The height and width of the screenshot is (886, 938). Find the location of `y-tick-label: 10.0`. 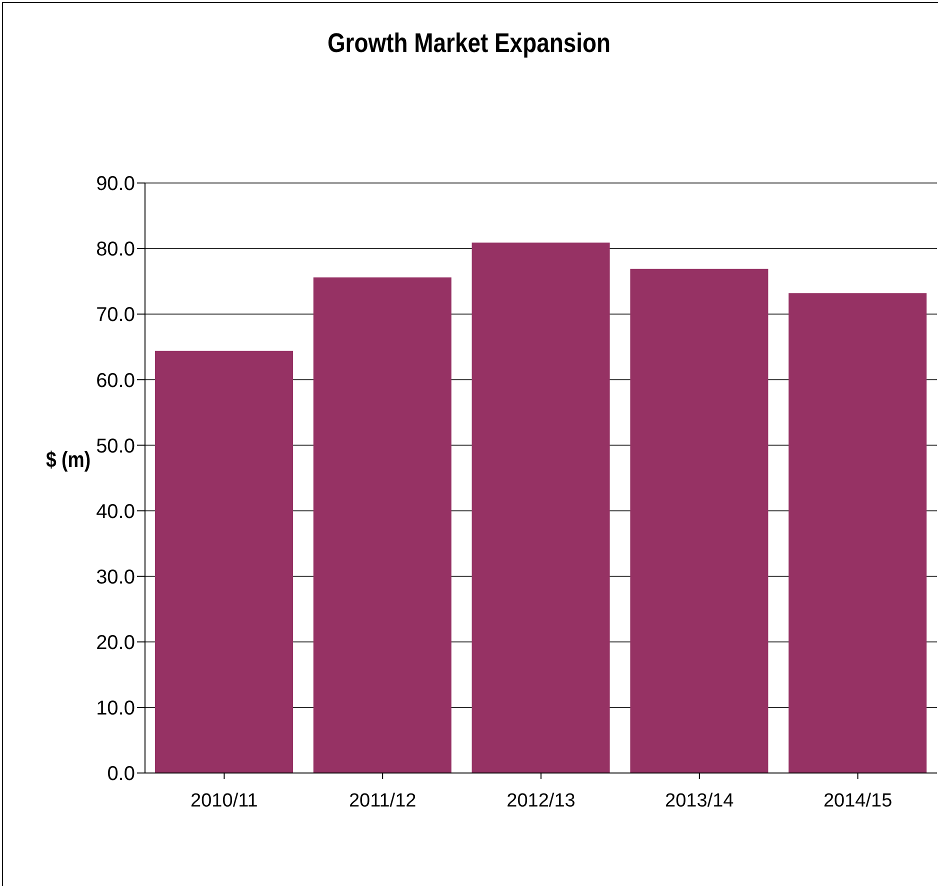

y-tick-label: 10.0 is located at coordinates (115, 709).